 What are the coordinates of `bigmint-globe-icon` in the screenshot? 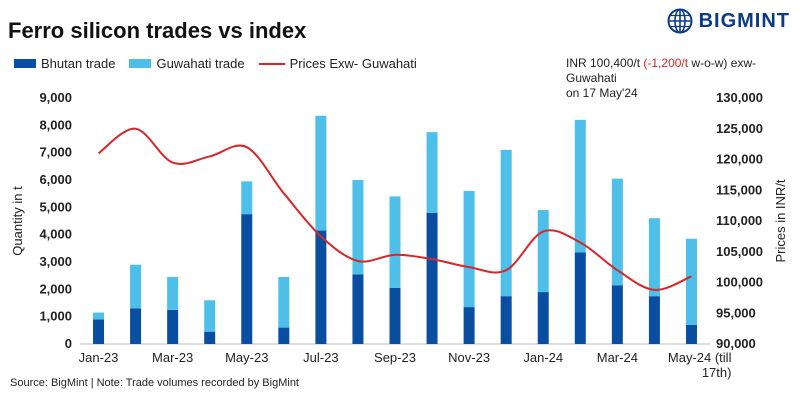 It's located at (680, 21).